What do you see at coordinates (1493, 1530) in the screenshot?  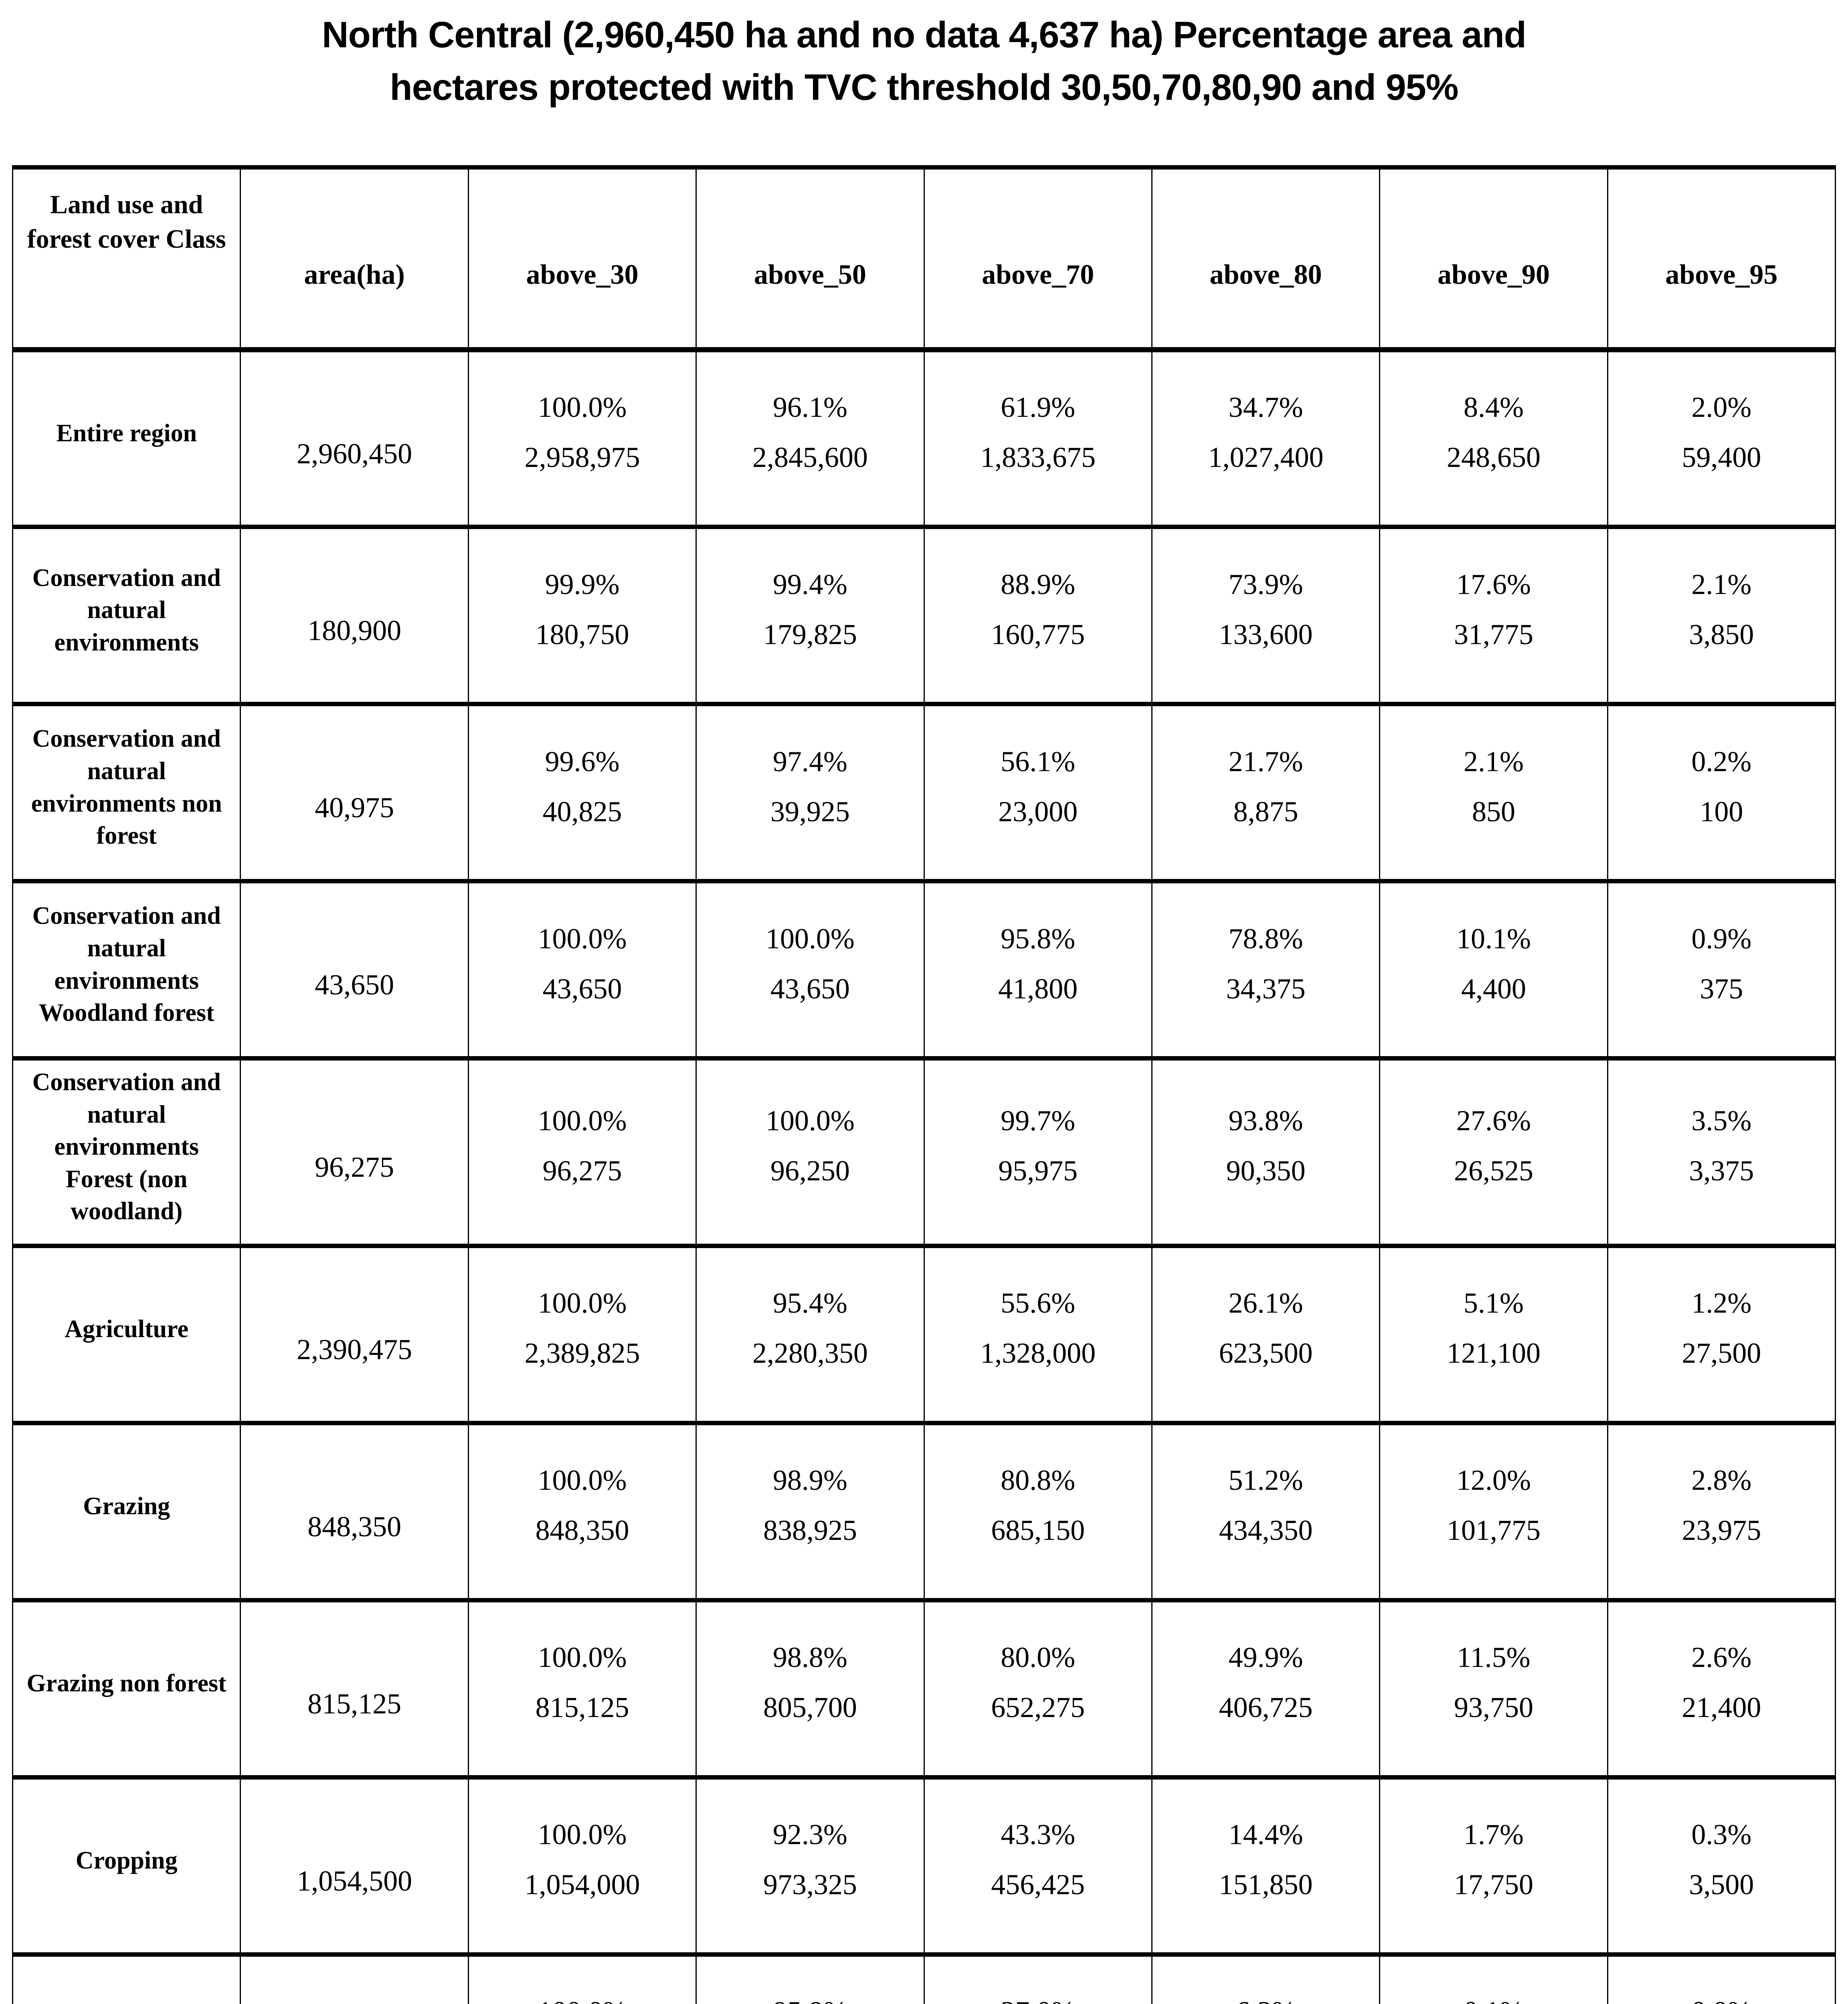 I see `hectares-value: 101,775` at bounding box center [1493, 1530].